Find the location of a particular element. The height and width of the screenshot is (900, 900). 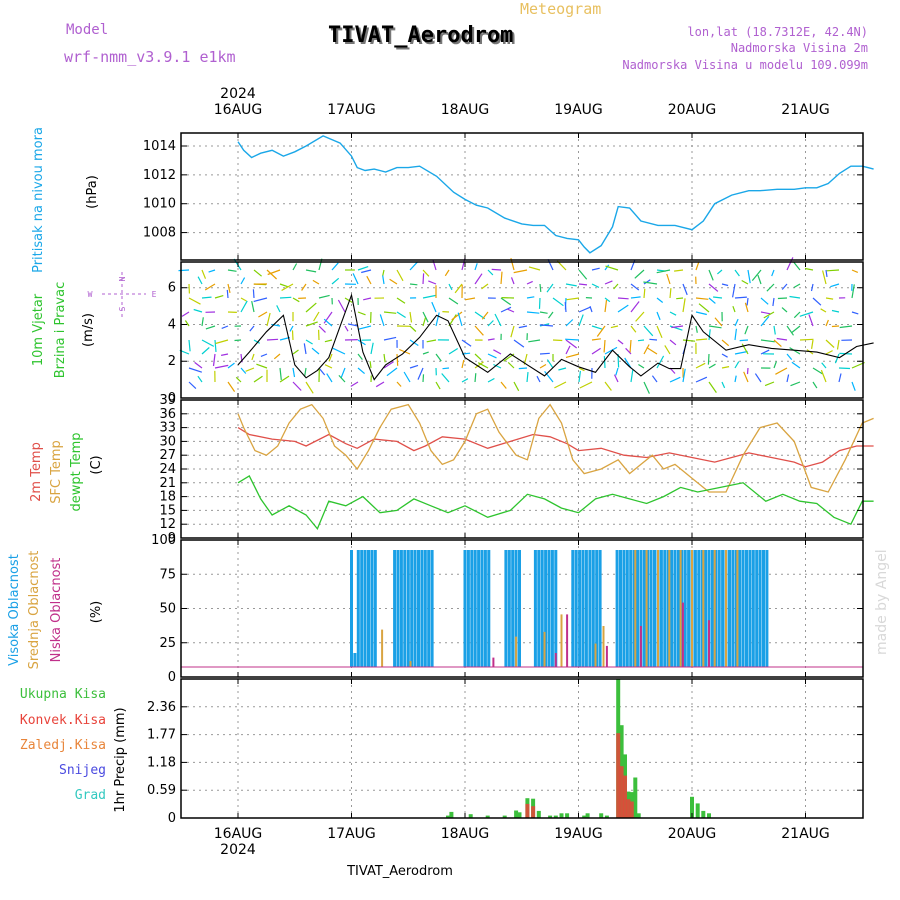

y-tick-label: 1012 is located at coordinates (159, 175).